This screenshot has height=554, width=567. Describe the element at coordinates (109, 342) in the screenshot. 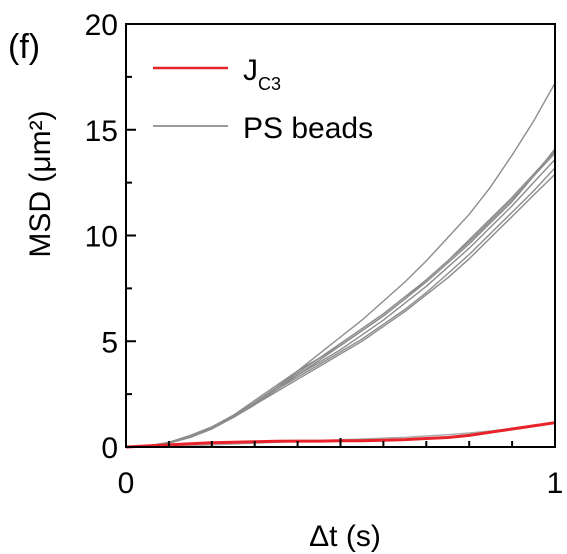

I see `y-tick-label-1: 5` at that location.